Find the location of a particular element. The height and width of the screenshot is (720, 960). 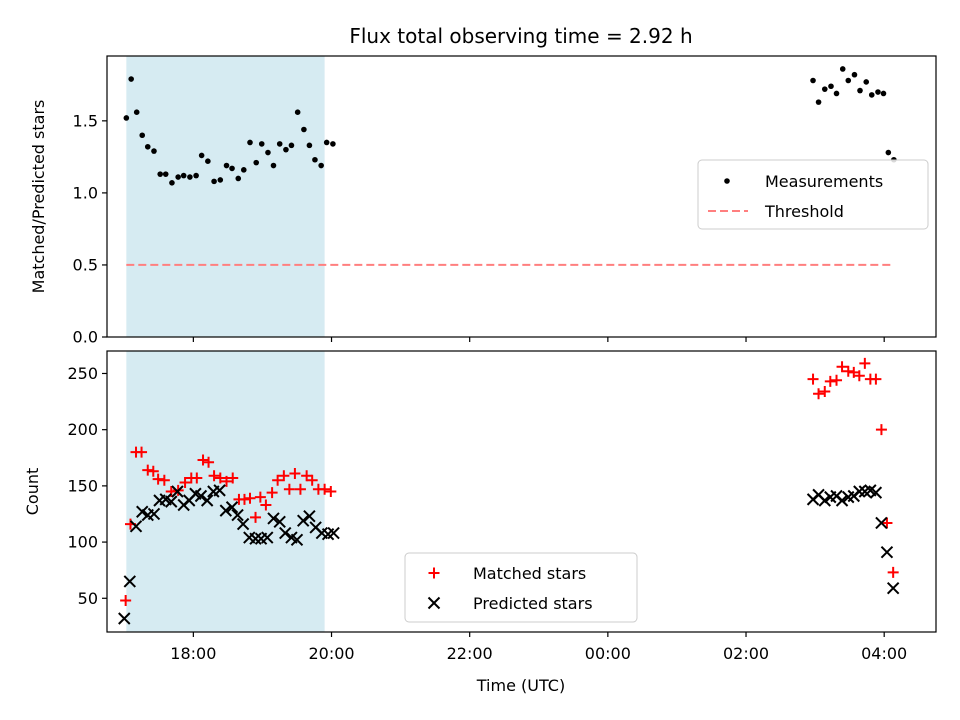

legend-marker-measurements is located at coordinates (727, 181).